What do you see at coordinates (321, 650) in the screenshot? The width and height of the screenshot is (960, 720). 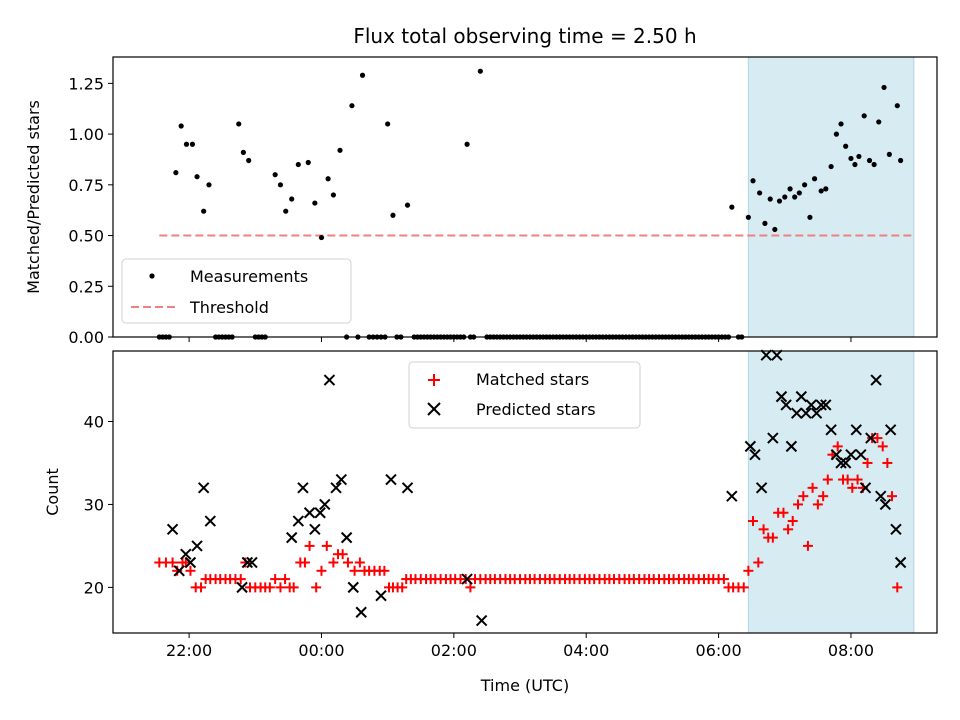 I see `x-tick-label: 00:00` at bounding box center [321, 650].